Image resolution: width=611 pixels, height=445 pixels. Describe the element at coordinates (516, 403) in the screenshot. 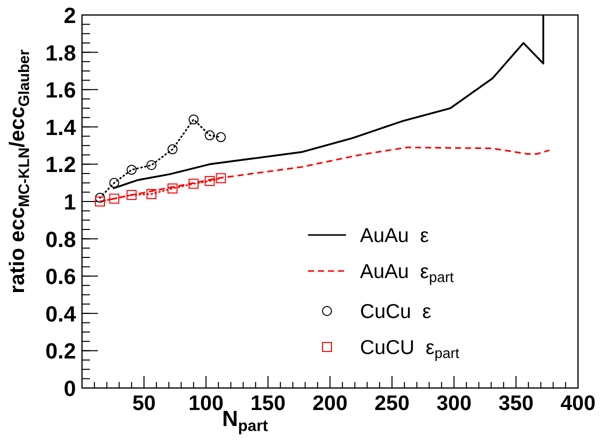

I see `x-tick-label: 350` at that location.